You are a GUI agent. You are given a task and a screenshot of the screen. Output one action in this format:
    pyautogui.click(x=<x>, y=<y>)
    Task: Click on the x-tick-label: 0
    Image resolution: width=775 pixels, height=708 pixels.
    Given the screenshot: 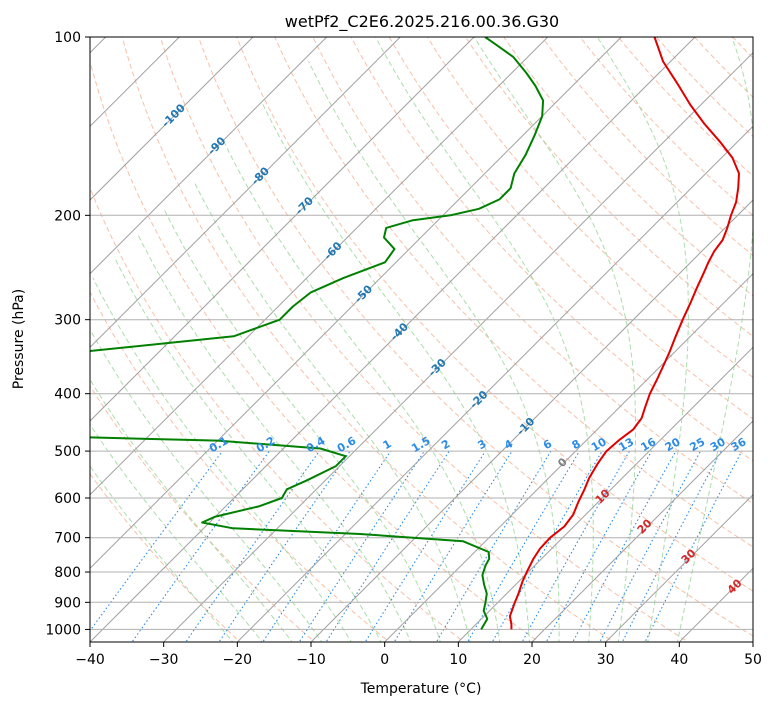 What is the action you would take?
    pyautogui.click(x=384, y=660)
    